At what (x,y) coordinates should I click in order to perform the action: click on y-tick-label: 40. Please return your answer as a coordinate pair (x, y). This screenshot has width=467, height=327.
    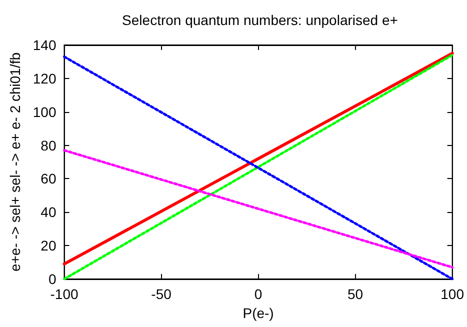
    Looking at the image, I should click on (48, 212).